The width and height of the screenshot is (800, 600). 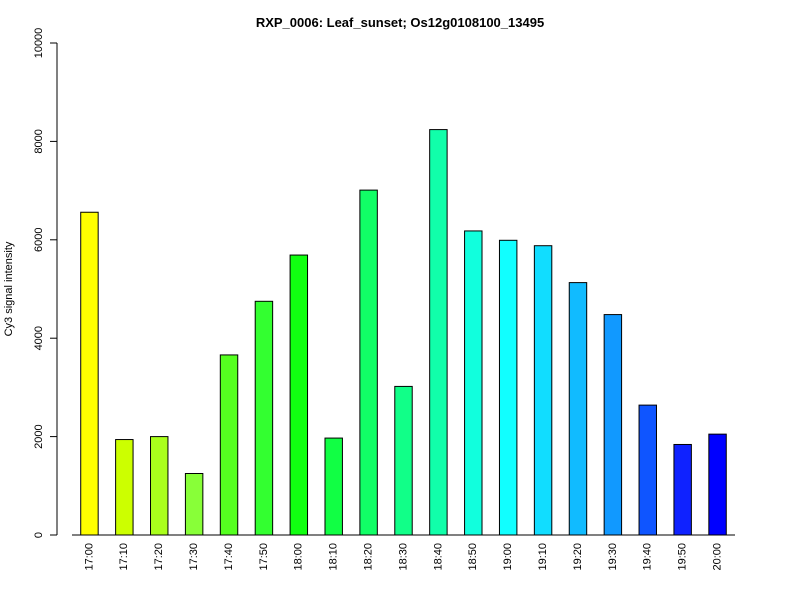 I want to click on x-tick-label: 17:10, so click(x=124, y=557).